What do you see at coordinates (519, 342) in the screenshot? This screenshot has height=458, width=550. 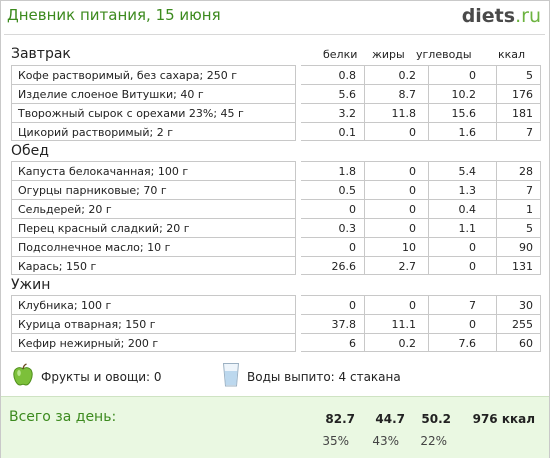 I see `kcal-value: 60` at bounding box center [519, 342].